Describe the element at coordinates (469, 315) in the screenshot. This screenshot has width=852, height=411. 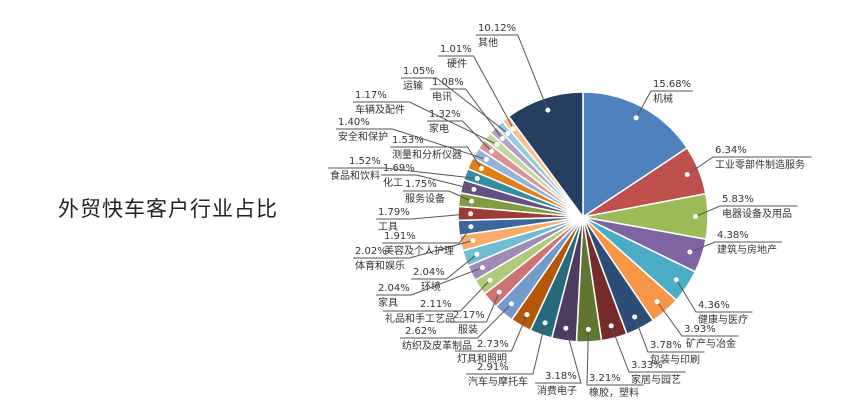
I see `data-label-value-13: 2.17%` at that location.